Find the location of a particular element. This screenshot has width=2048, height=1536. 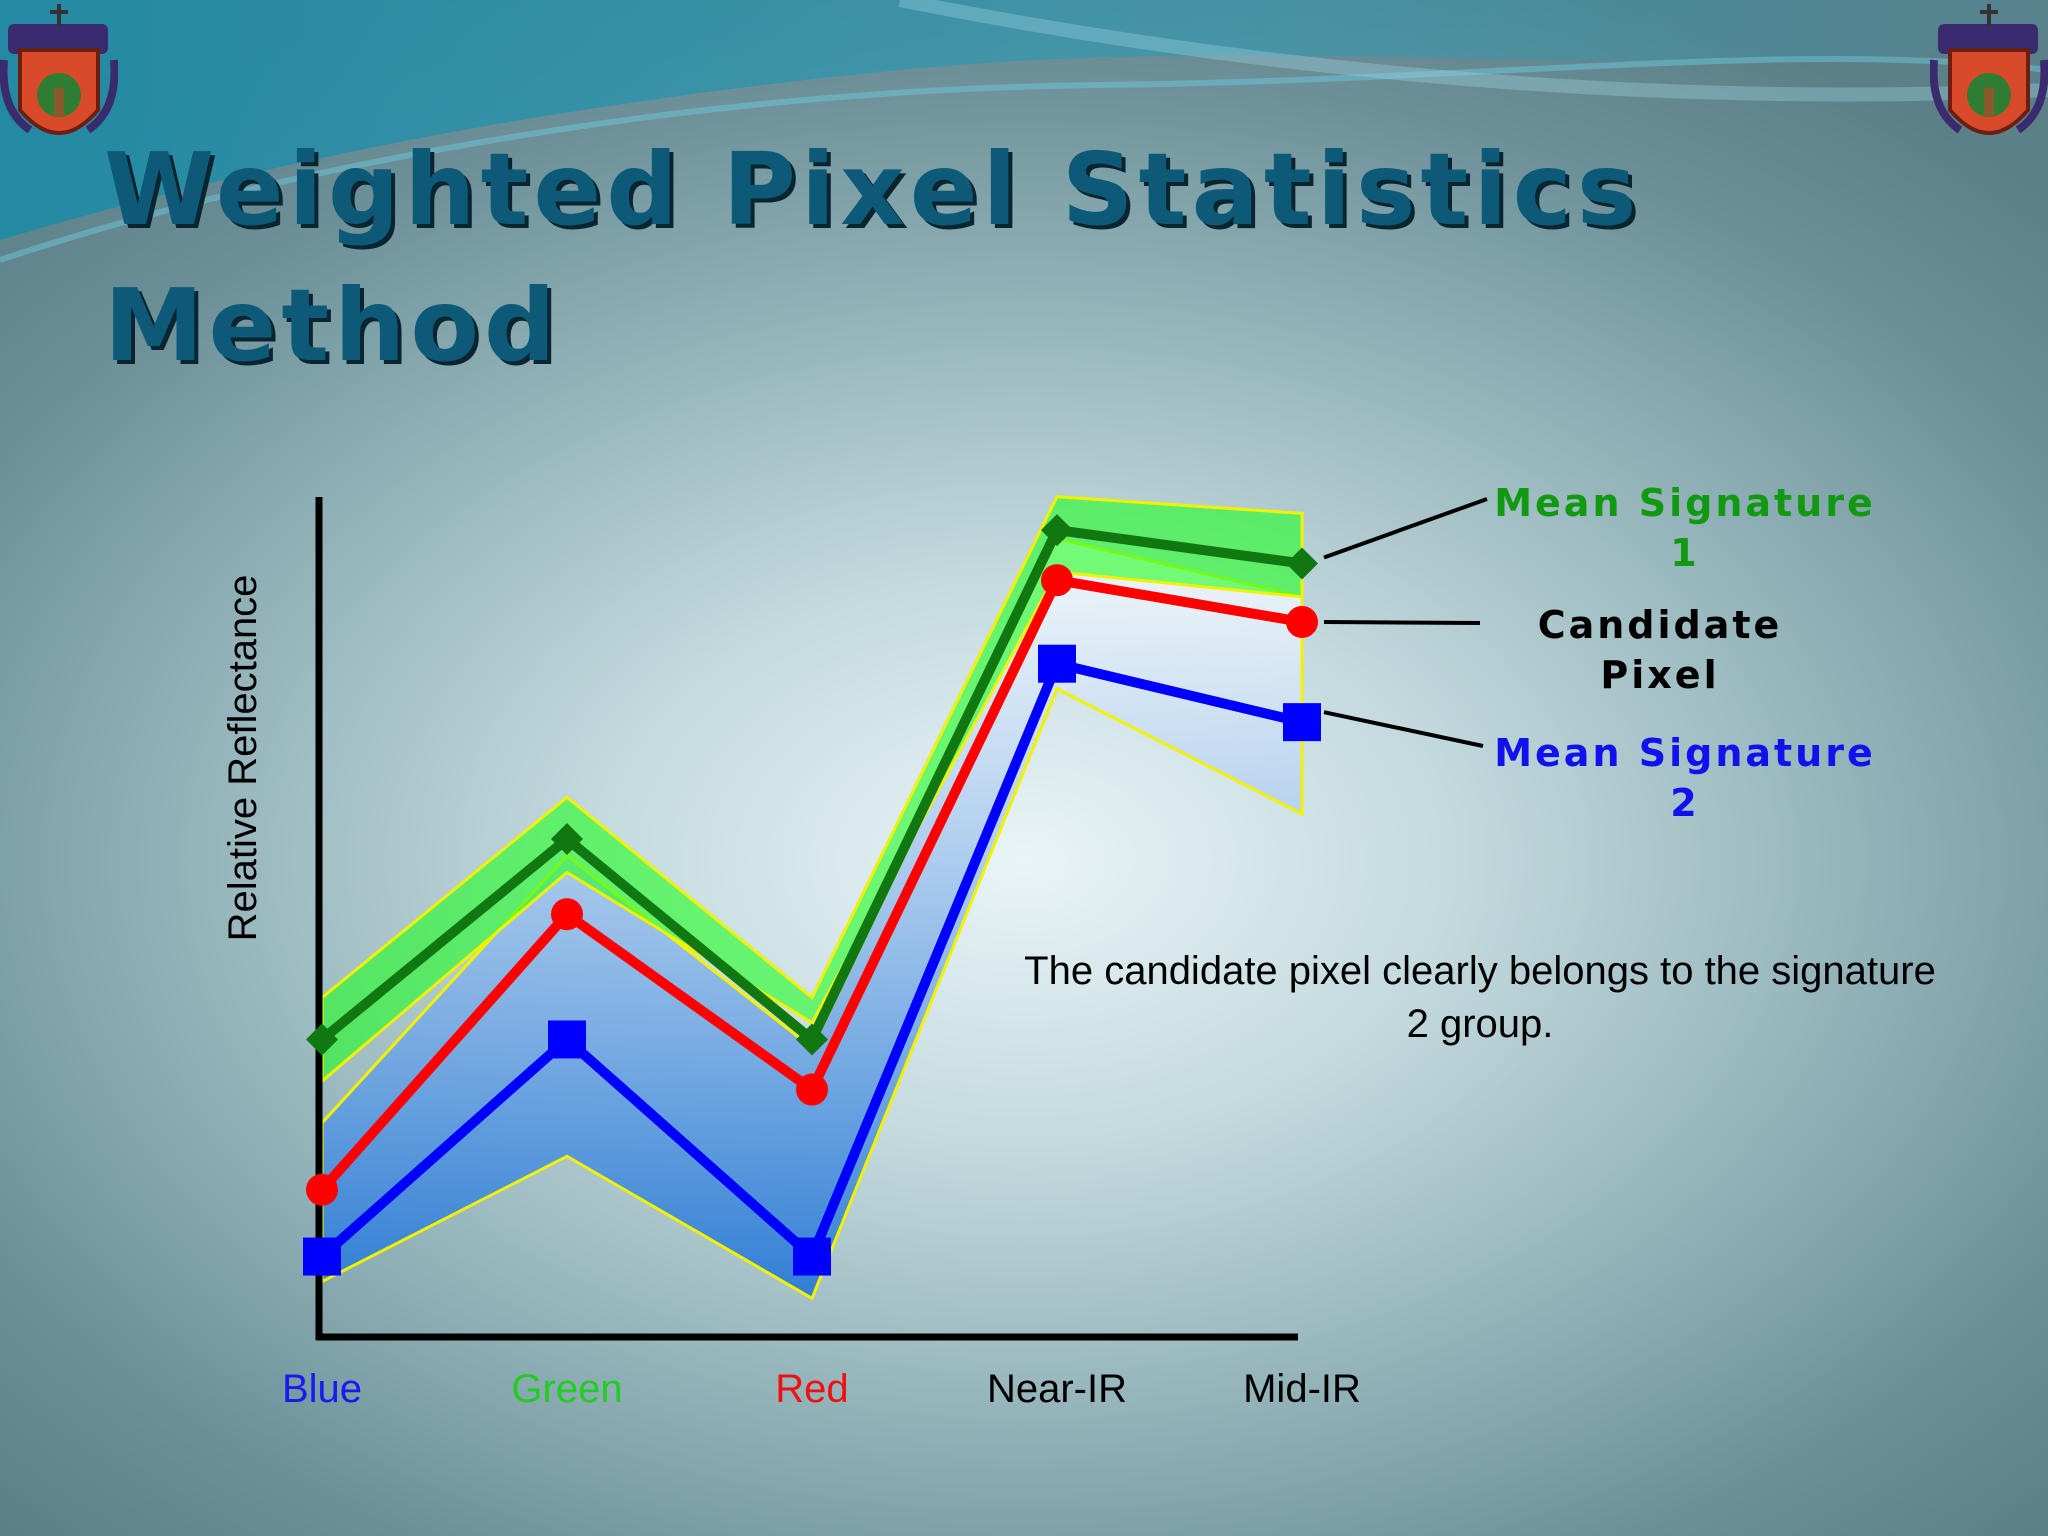

legend-leaders is located at coordinates (1405, 622).